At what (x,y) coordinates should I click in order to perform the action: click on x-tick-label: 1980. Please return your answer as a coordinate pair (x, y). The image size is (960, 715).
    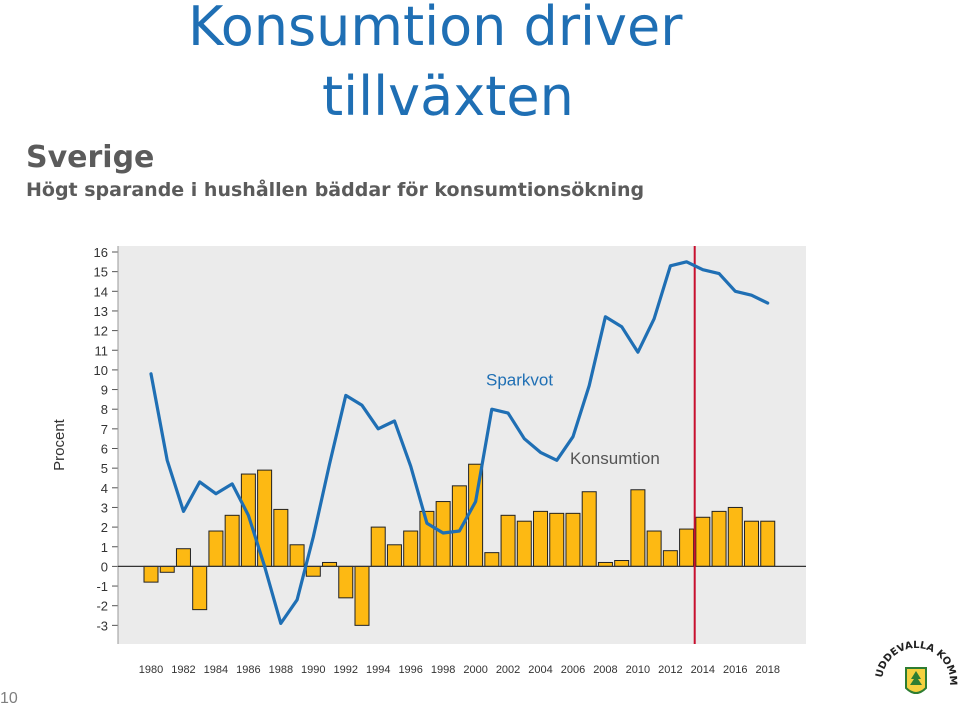
    Looking at the image, I should click on (151, 670).